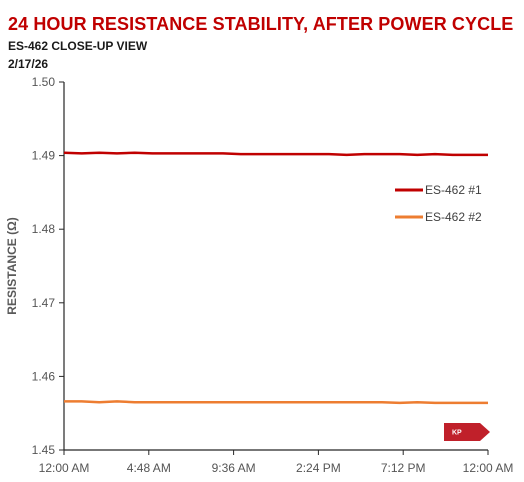  I want to click on legend-label-1: ES-462 #1, so click(453, 190).